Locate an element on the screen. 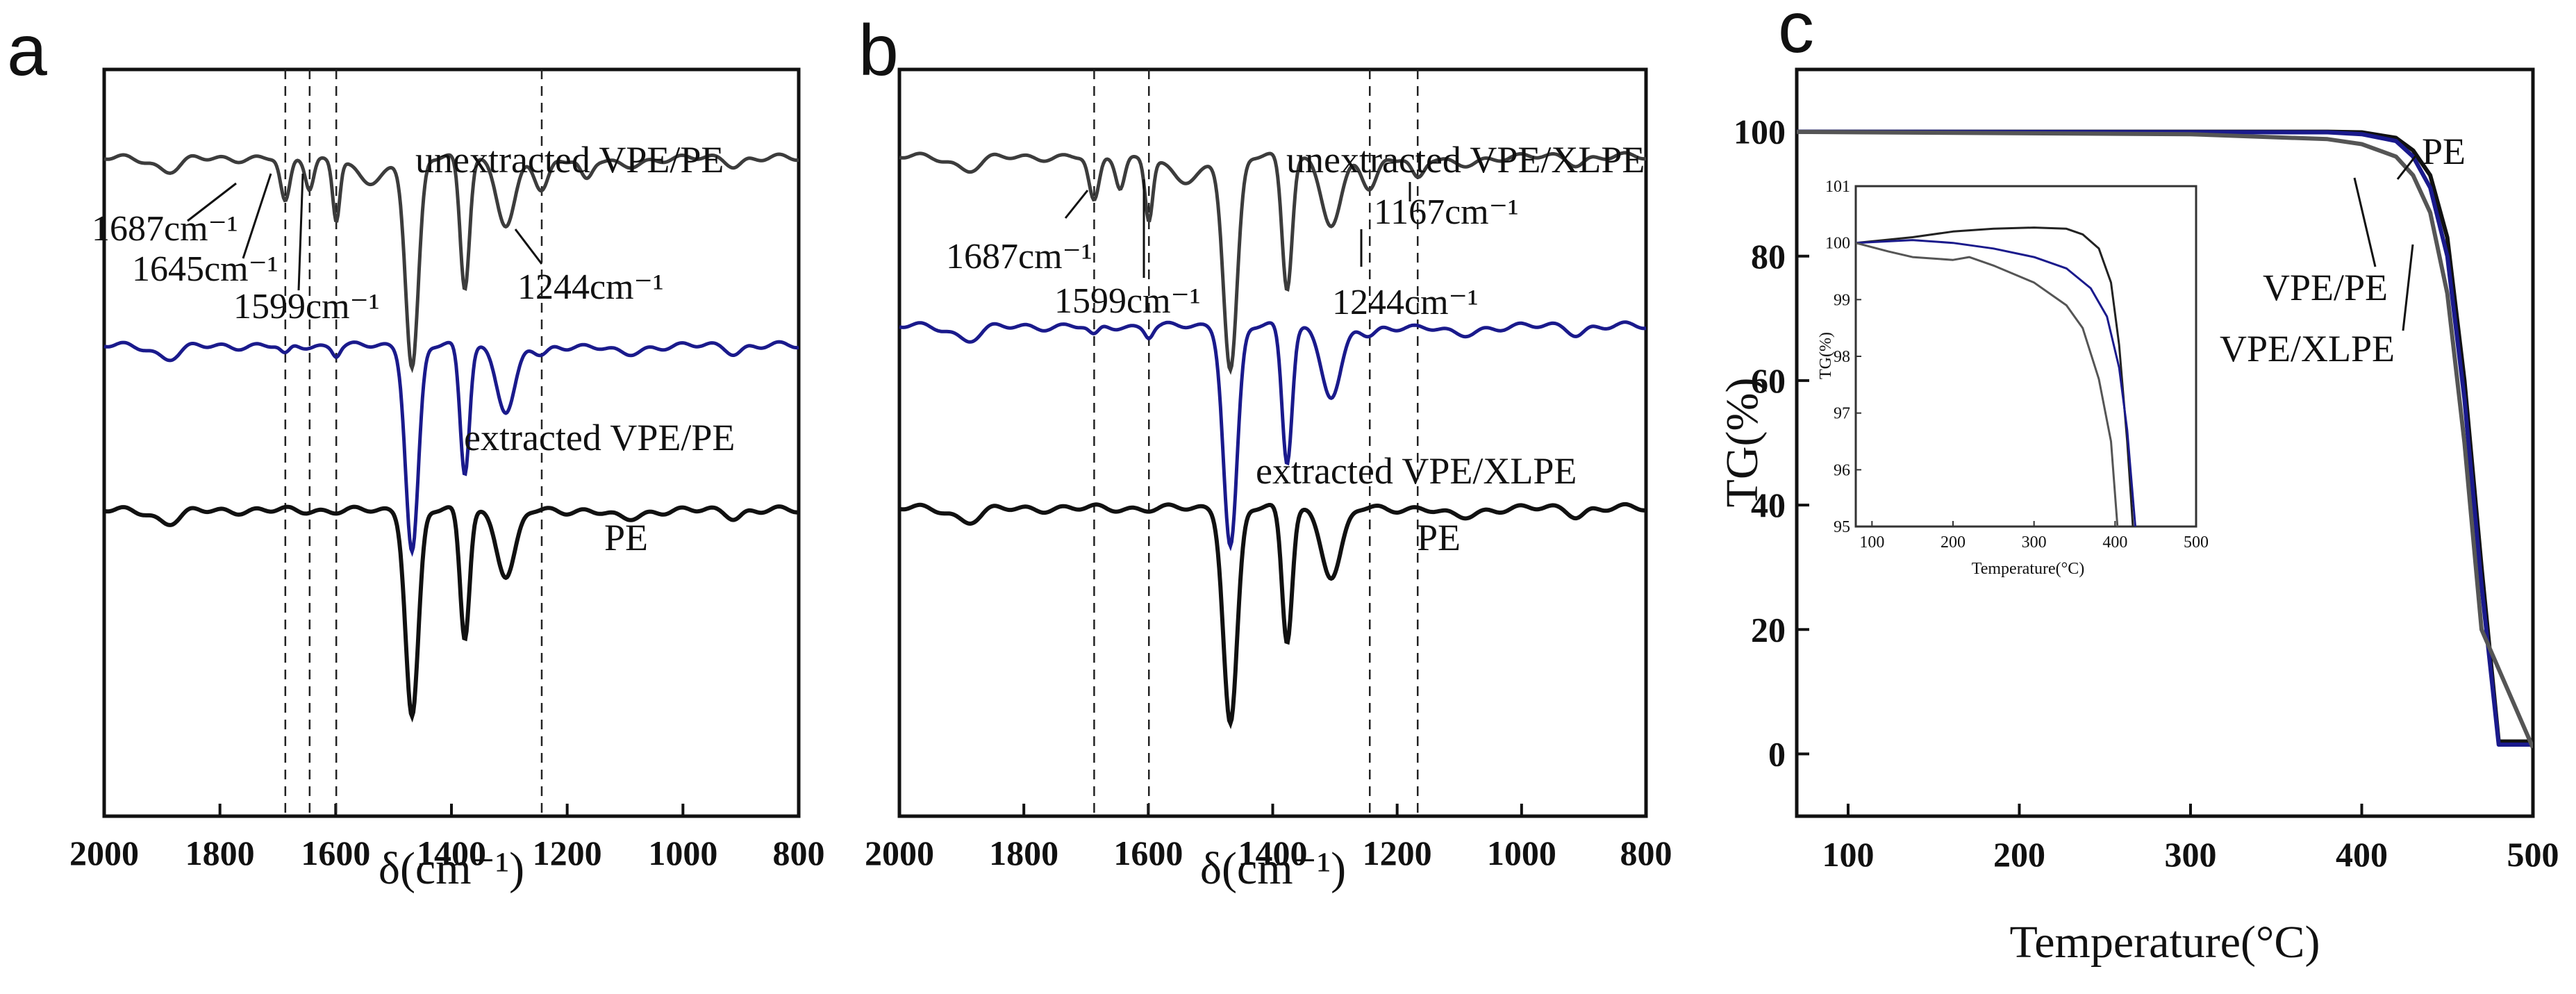 The height and width of the screenshot is (994, 2576). inset-x-tick-label: 500 is located at coordinates (2196, 542).